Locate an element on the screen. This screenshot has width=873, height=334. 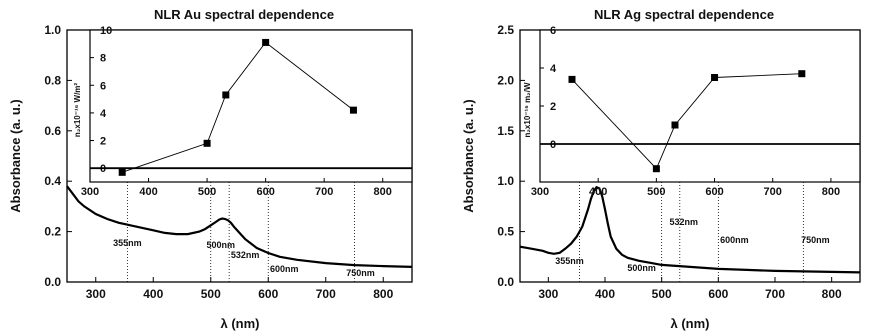
y-tick-label: 0.2 is located at coordinates (52, 232).